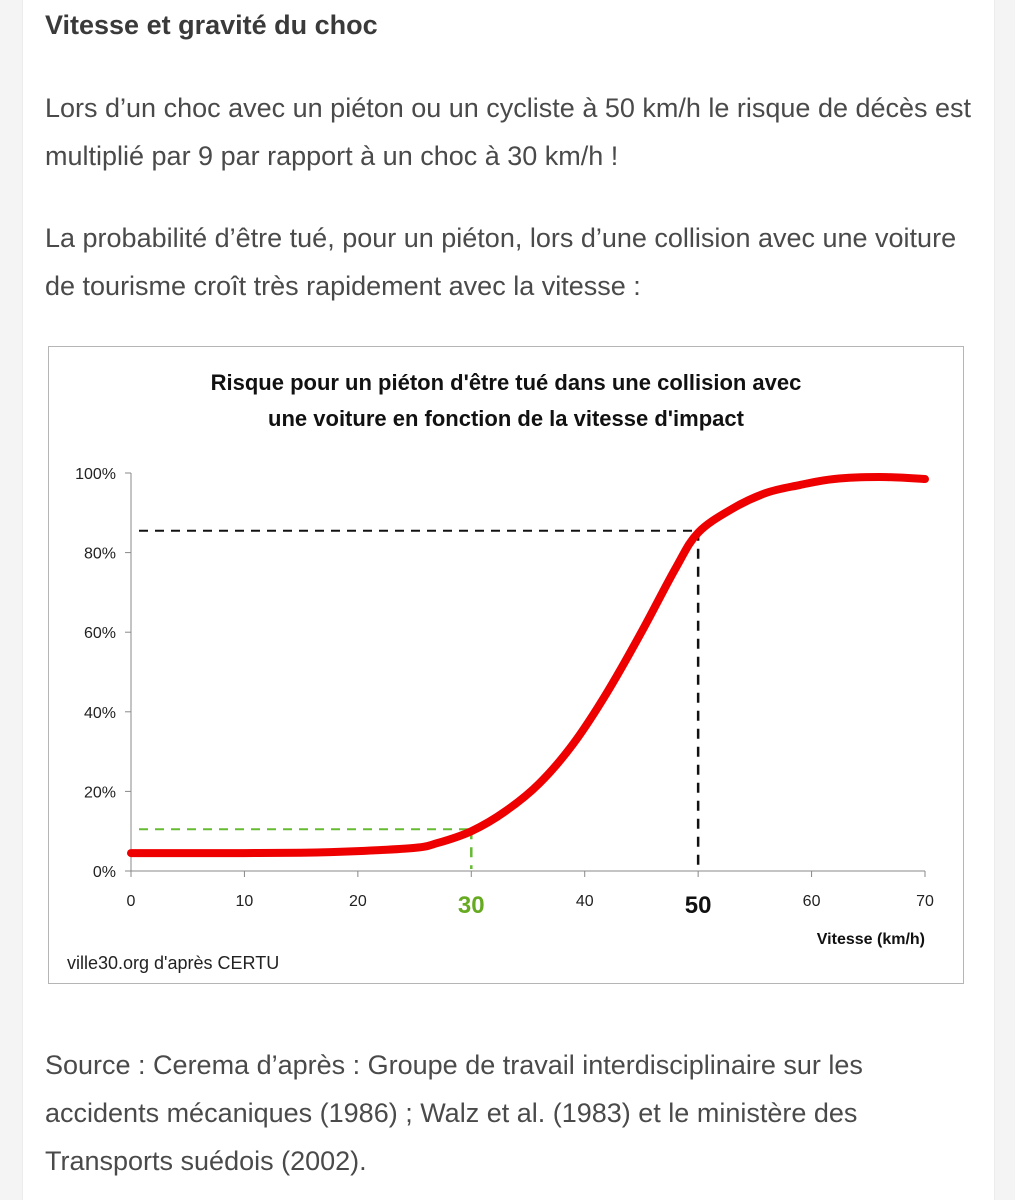 This screenshot has width=1015, height=1200. What do you see at coordinates (100, 633) in the screenshot?
I see `y-tick-label-60: 60%` at bounding box center [100, 633].